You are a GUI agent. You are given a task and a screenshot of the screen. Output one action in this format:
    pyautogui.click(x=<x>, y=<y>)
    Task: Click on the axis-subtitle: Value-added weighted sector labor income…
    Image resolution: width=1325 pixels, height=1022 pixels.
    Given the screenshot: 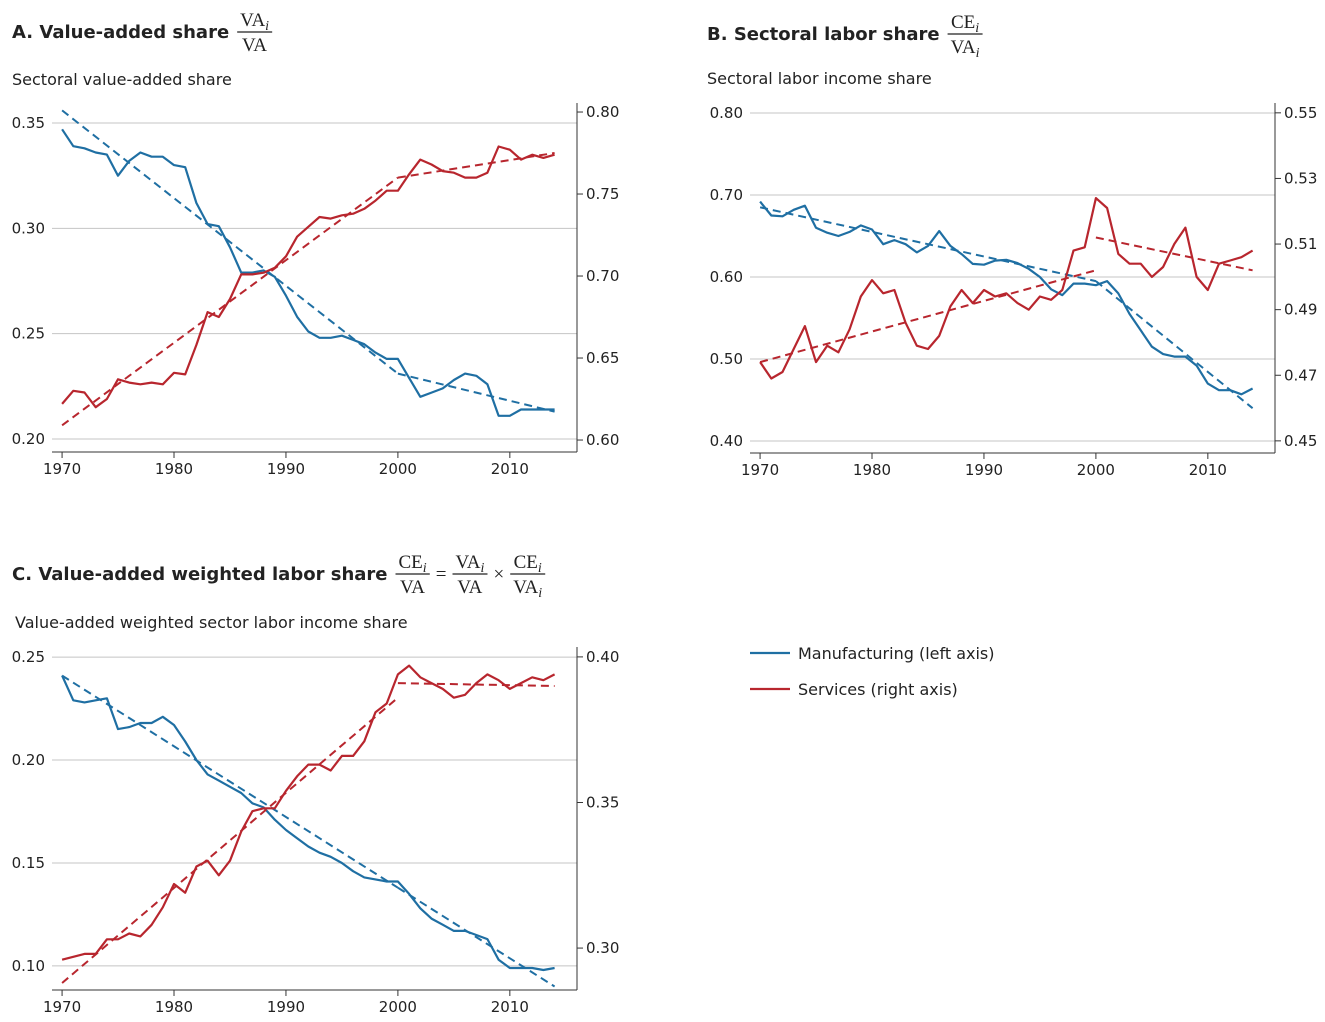 What is the action you would take?
    pyautogui.click(x=211, y=622)
    